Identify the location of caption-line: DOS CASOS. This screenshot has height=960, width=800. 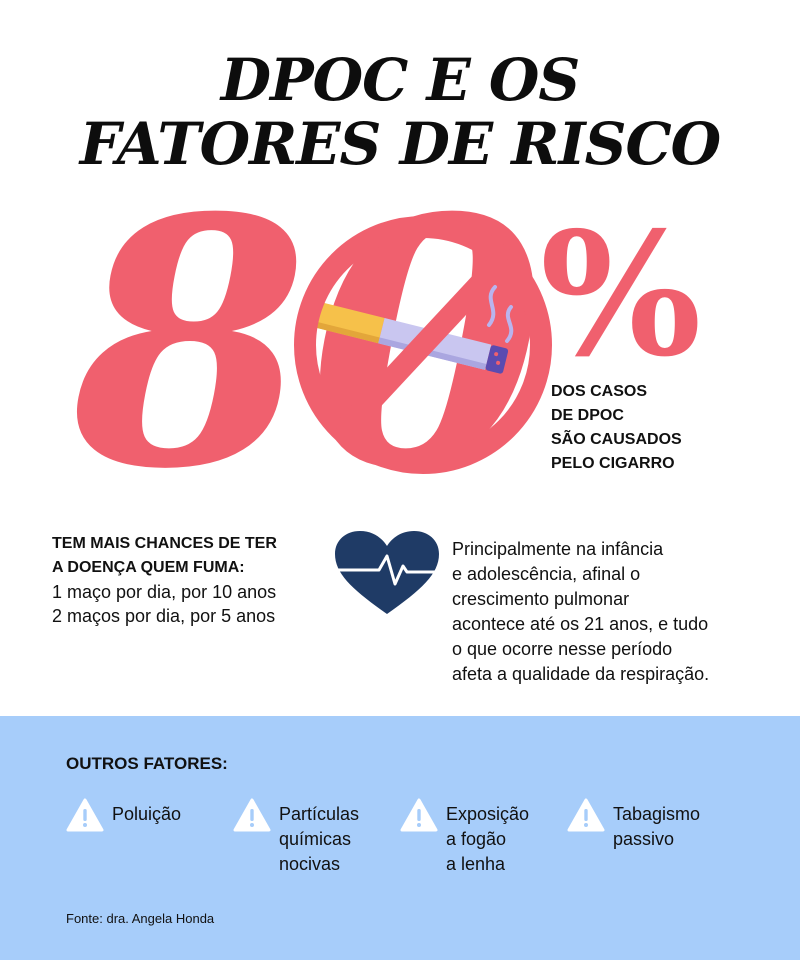
(599, 391).